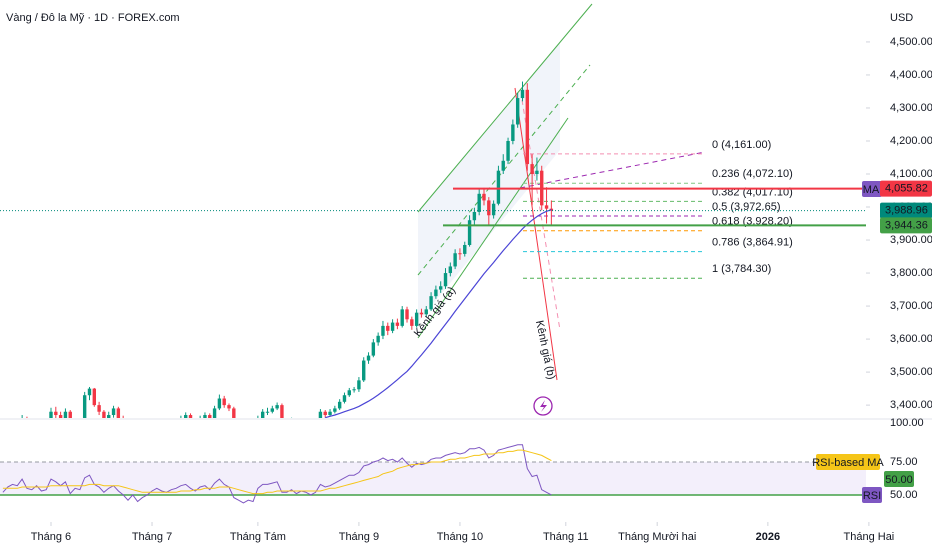 Image resolution: width=932 pixels, height=550 pixels. What do you see at coordinates (911, 42) in the screenshot?
I see `y-tick-label: 4,500.00` at bounding box center [911, 42].